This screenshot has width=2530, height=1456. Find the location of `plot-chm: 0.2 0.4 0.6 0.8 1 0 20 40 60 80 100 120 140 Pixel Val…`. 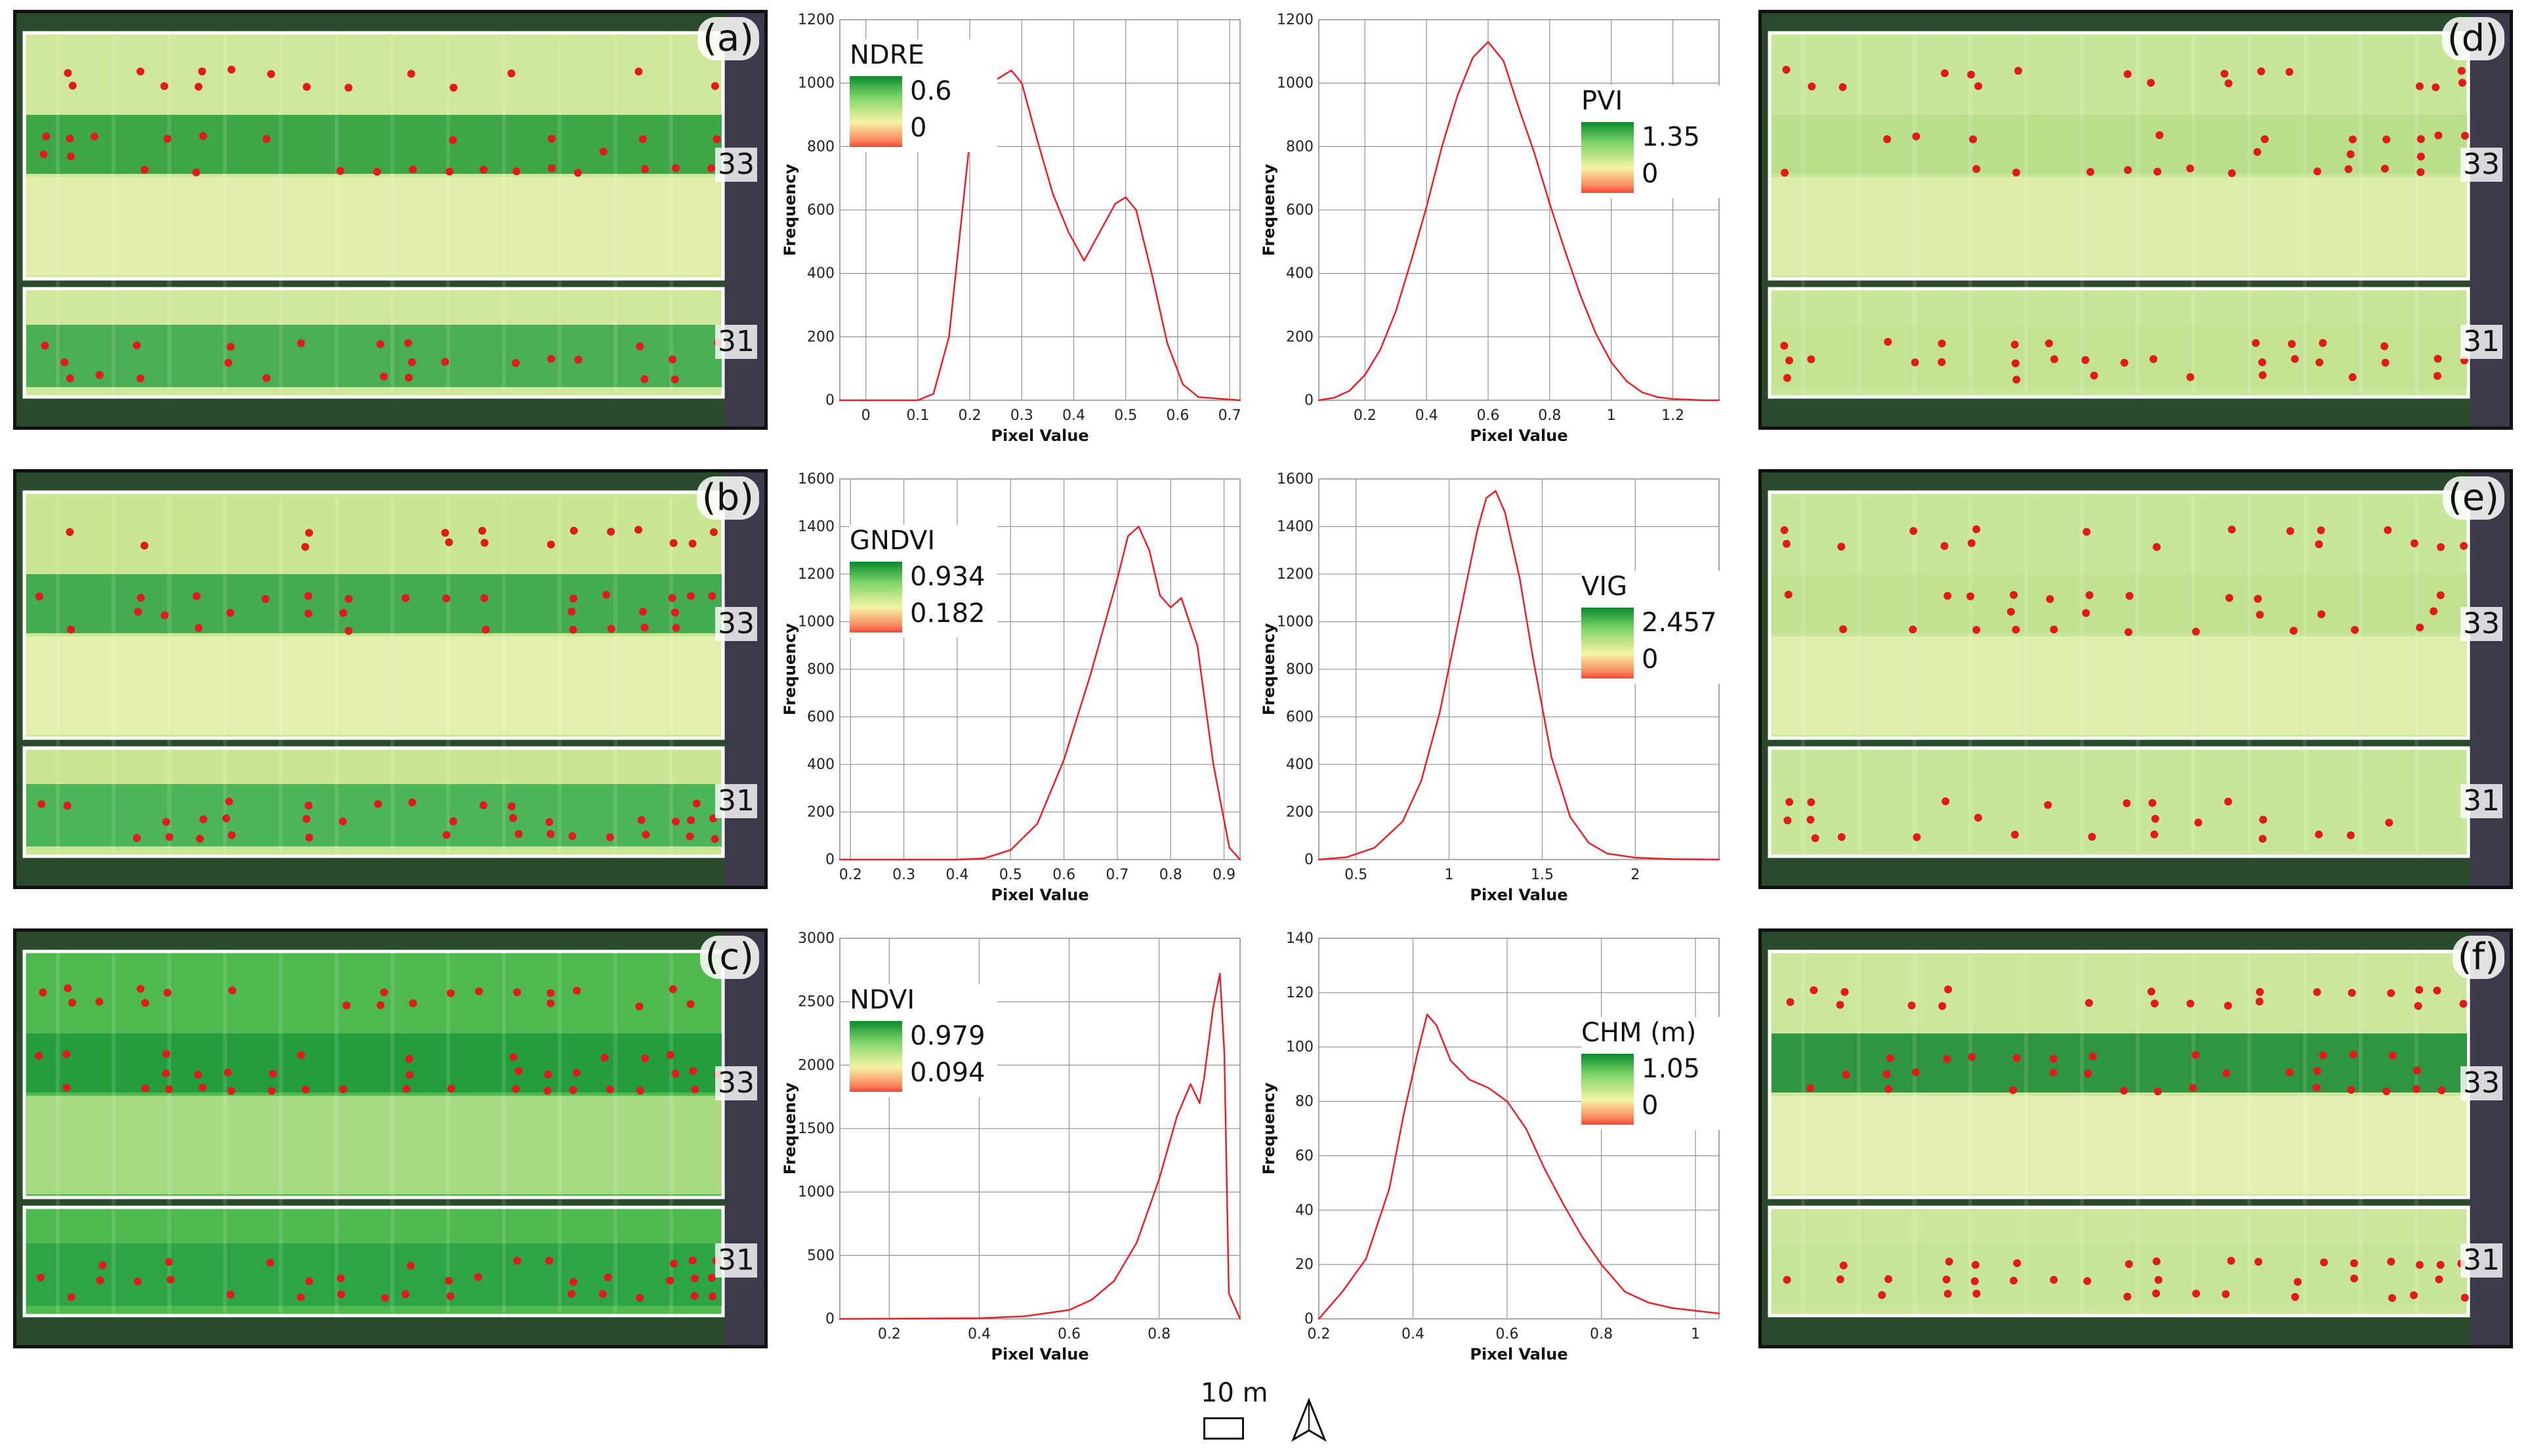

plot-chm: 0.2 0.4 0.6 0.8 1 0 20 40 60 80 100 120 140 Pixel Val… is located at coordinates (1490, 1146).